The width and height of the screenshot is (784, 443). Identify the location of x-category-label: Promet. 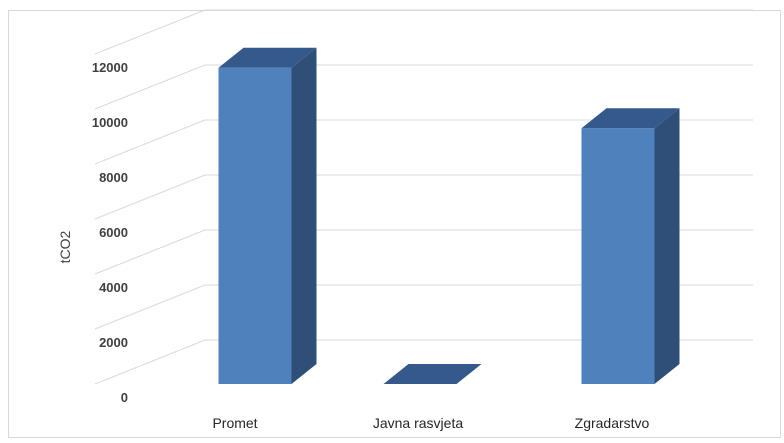
(234, 423).